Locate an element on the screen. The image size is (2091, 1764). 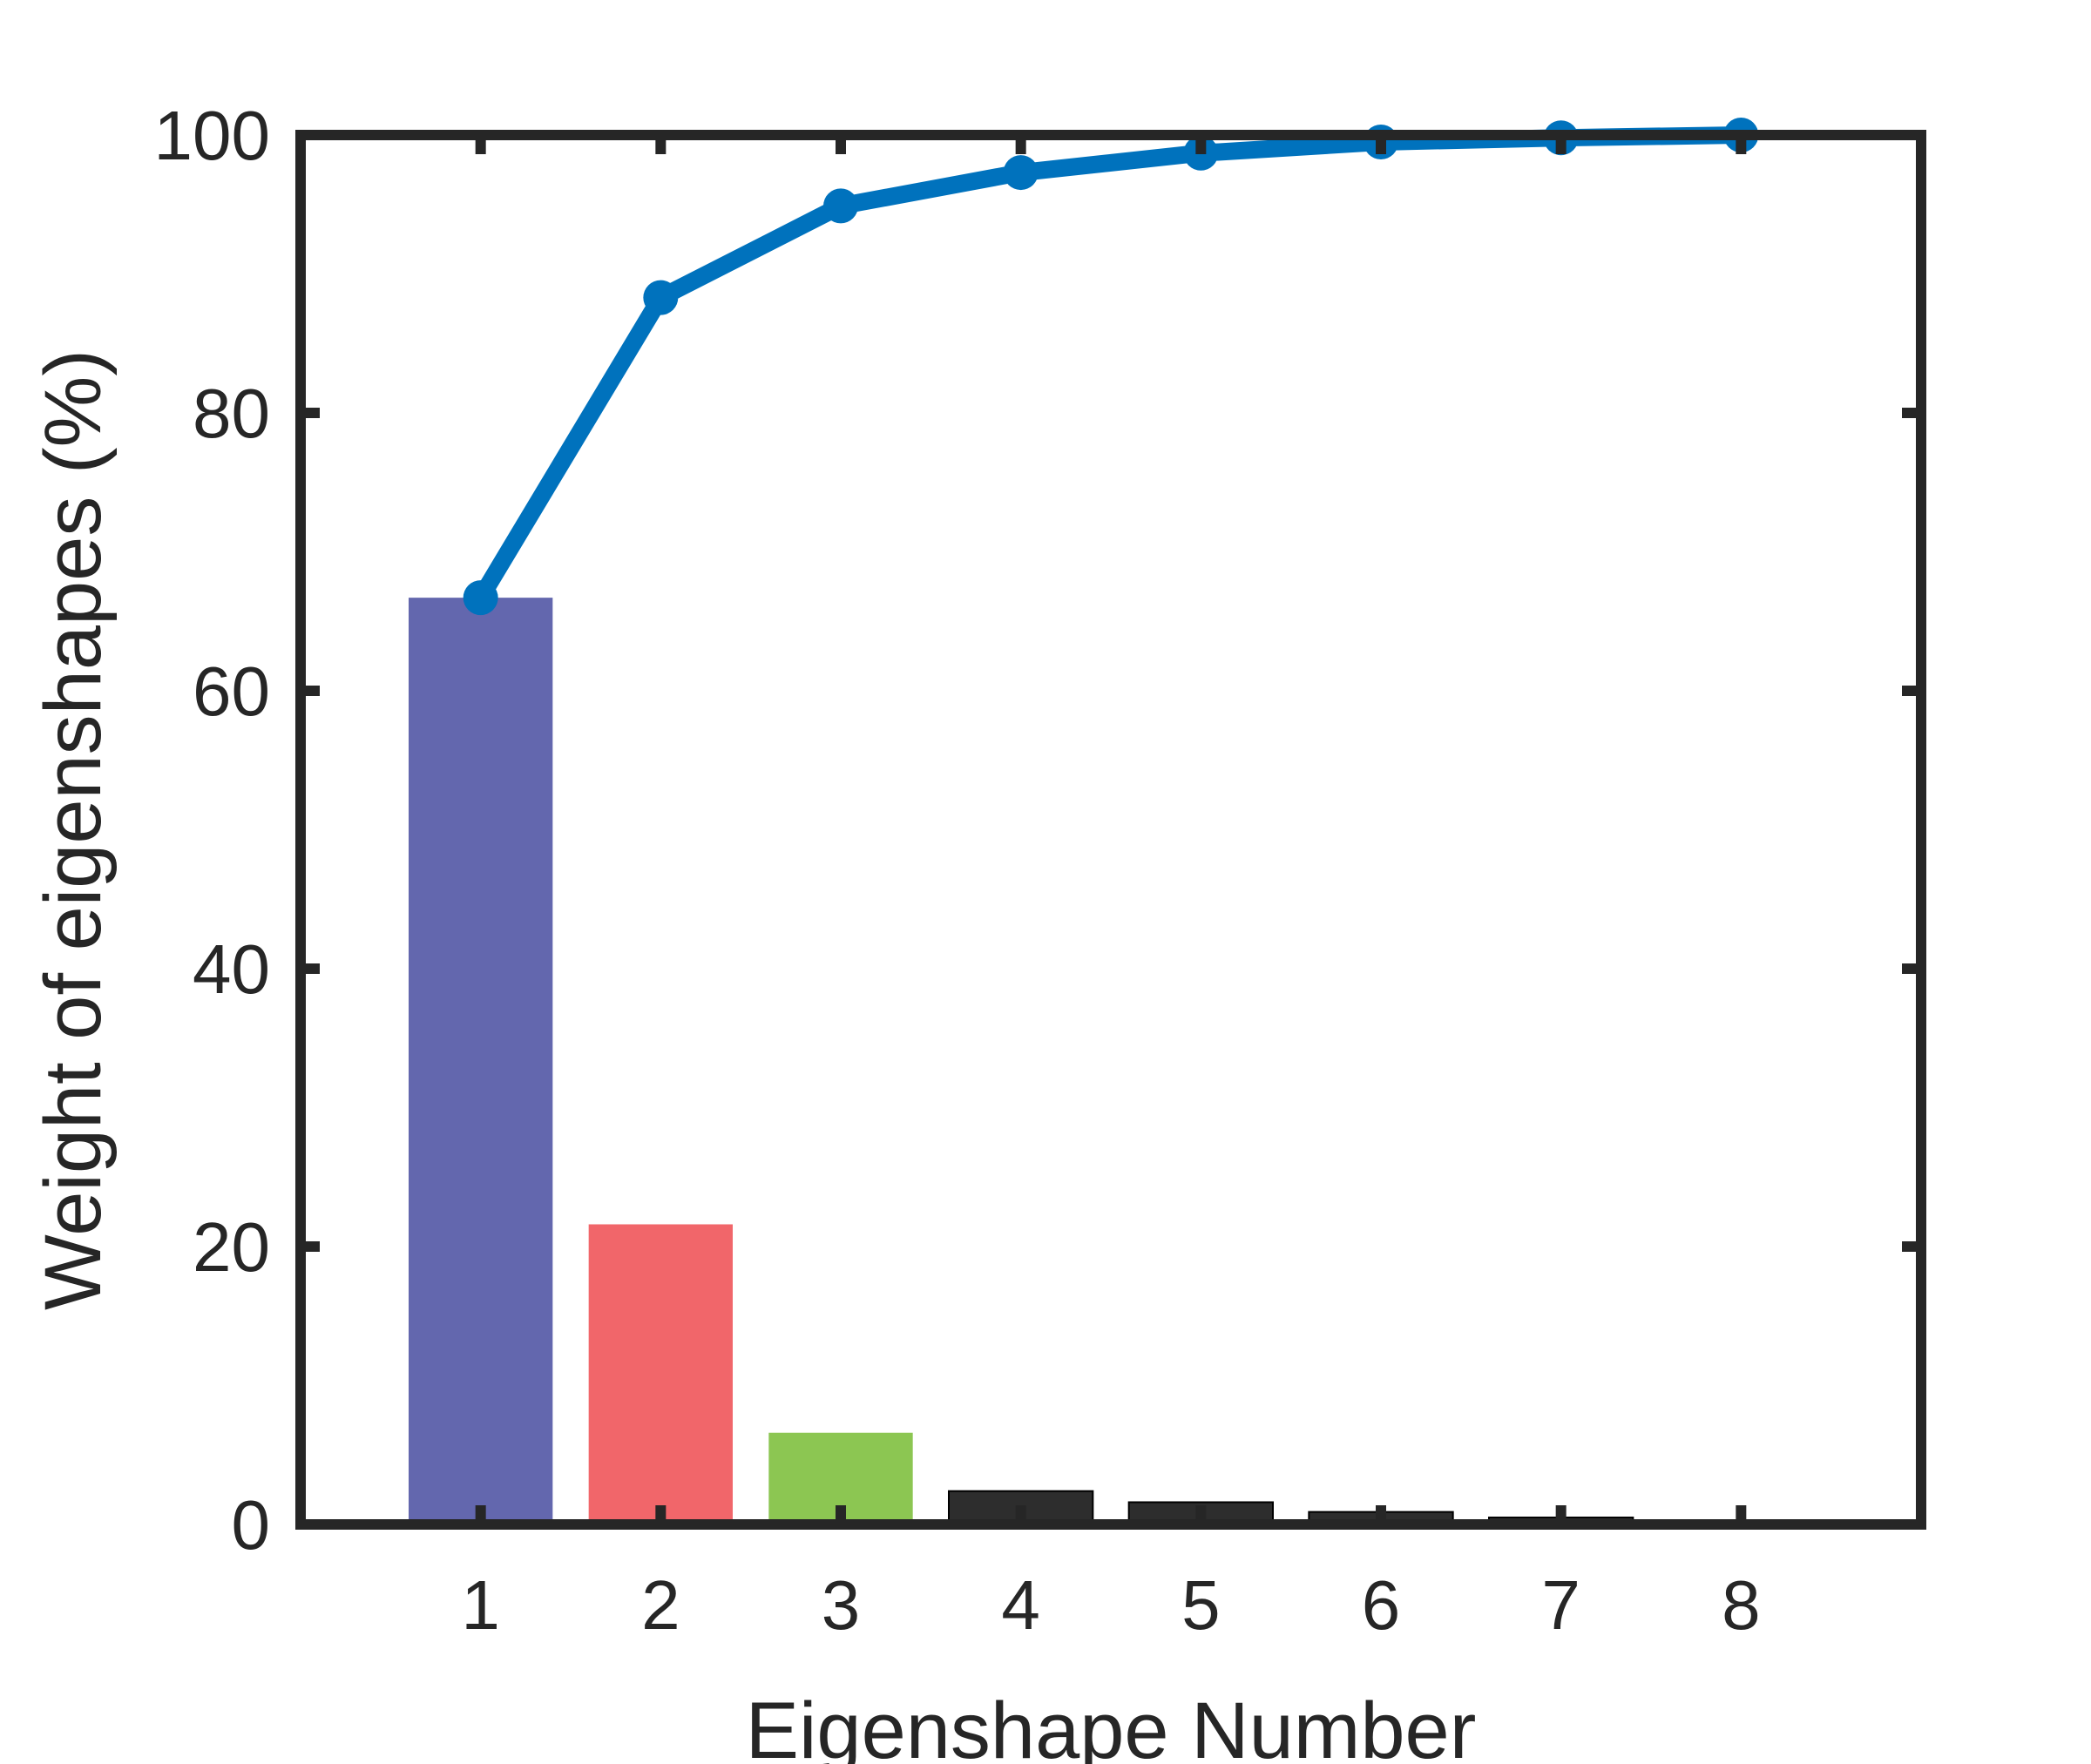
x-tick-label-3: 3 is located at coordinates (841, 1605).